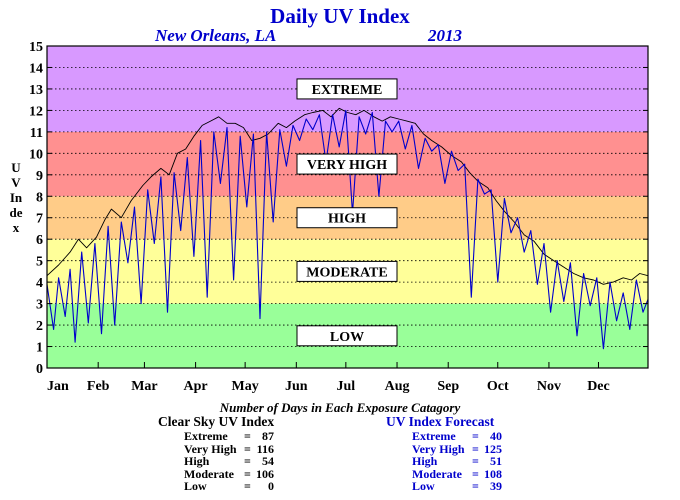 The width and height of the screenshot is (680, 500). Describe the element at coordinates (437, 473) in the screenshot. I see `forecast-row-label: Moderate` at that location.